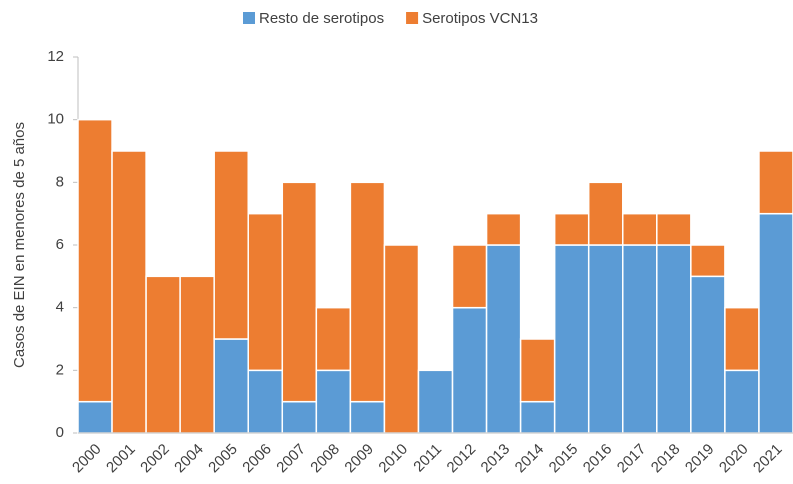  I want to click on x-tick-label: 2007, so click(291, 459).